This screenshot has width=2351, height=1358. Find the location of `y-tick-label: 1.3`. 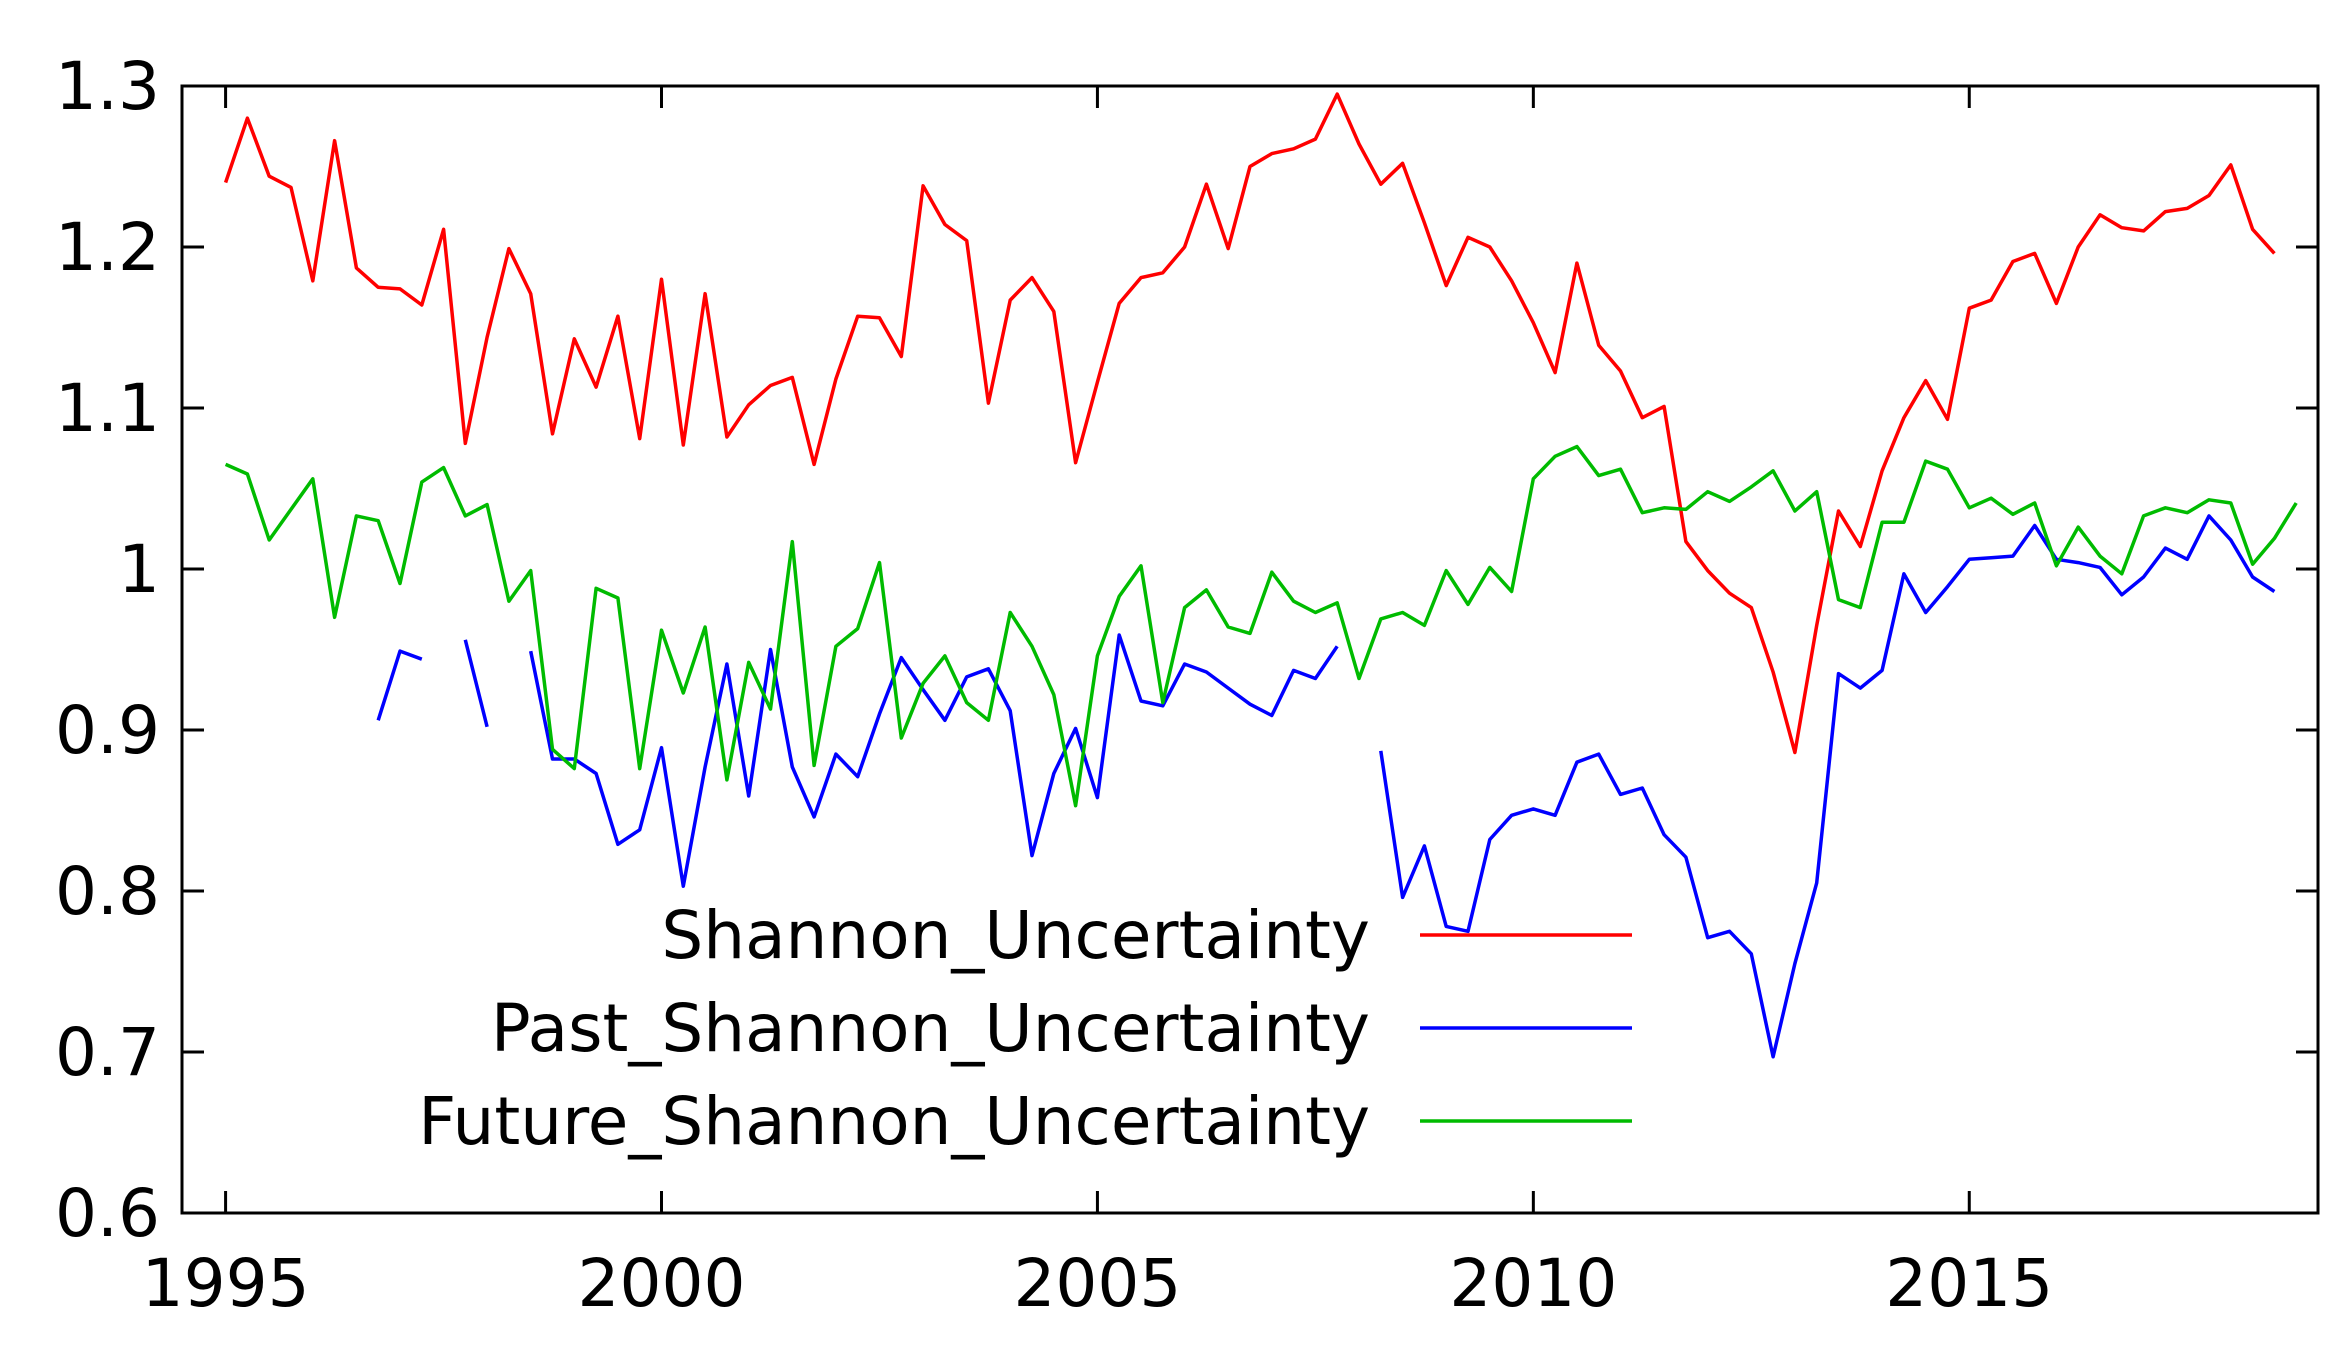

y-tick-label: 1.3 is located at coordinates (107, 86).